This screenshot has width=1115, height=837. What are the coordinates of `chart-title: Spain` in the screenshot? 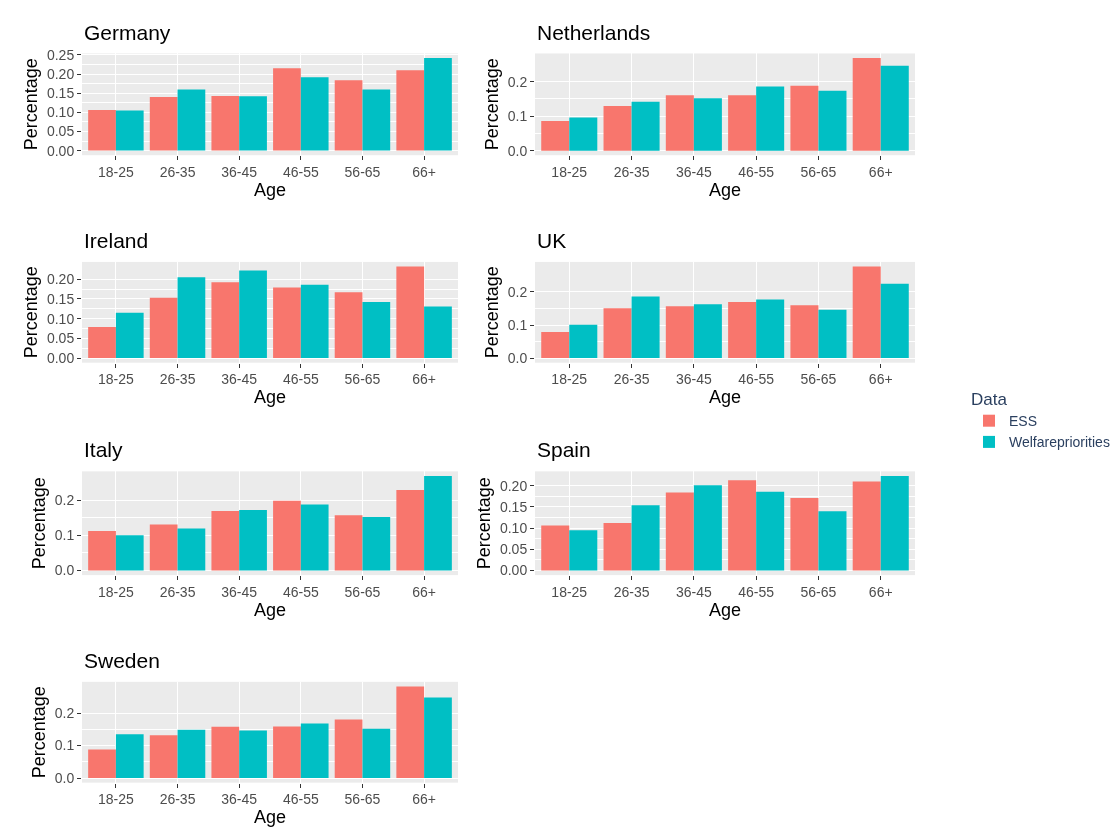 It's located at (564, 449).